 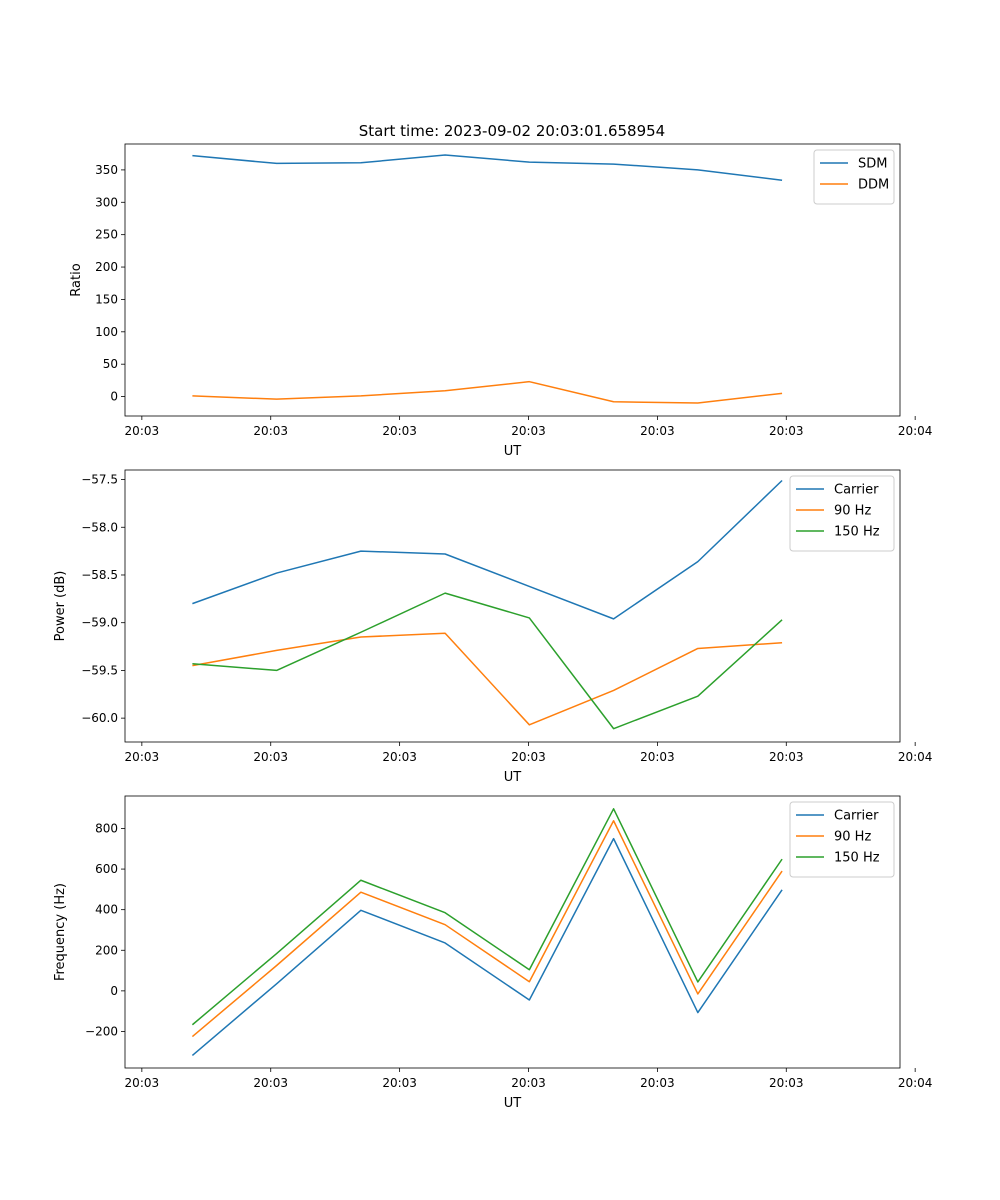 I want to click on series-line-sdm, so click(x=487, y=168).